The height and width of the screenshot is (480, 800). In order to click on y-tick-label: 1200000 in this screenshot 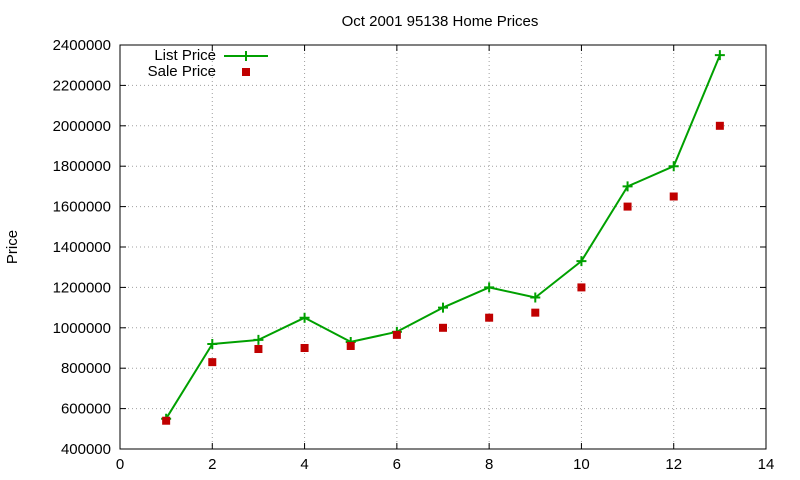, I will do `click(82, 287)`.